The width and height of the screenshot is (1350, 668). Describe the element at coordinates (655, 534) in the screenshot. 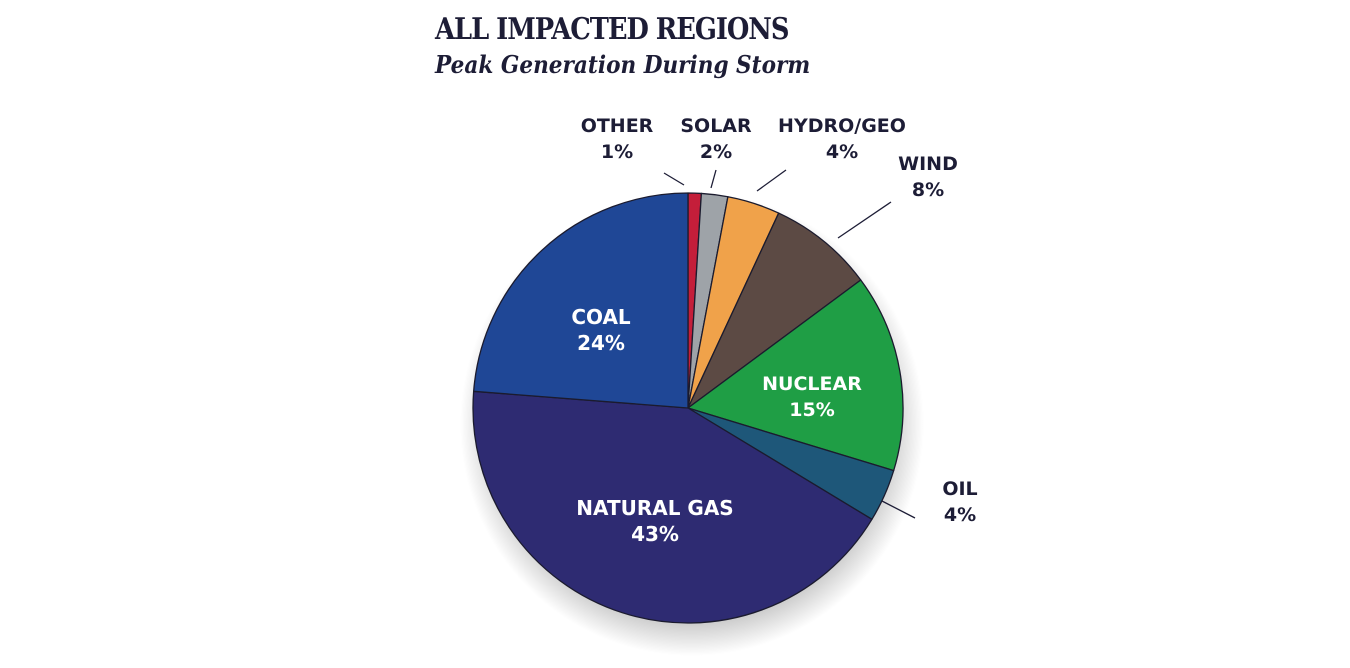

I see `slice-value-natural-gas: 43%` at that location.